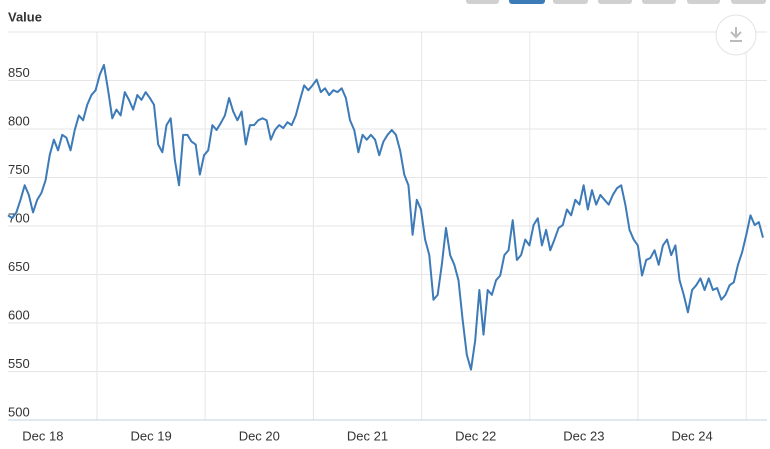  I want to click on y-tick-label: 700, so click(19, 217).